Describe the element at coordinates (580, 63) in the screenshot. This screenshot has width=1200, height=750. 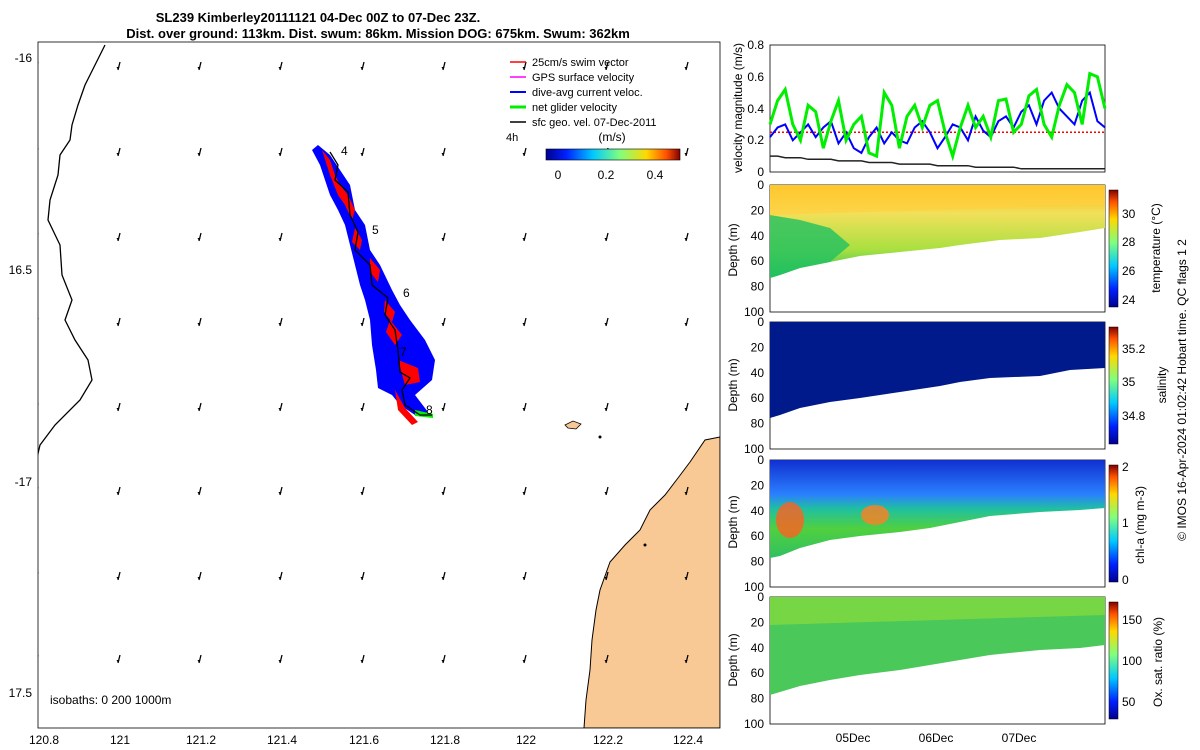
I see `legend-swim: 25cm/s swim vector` at that location.